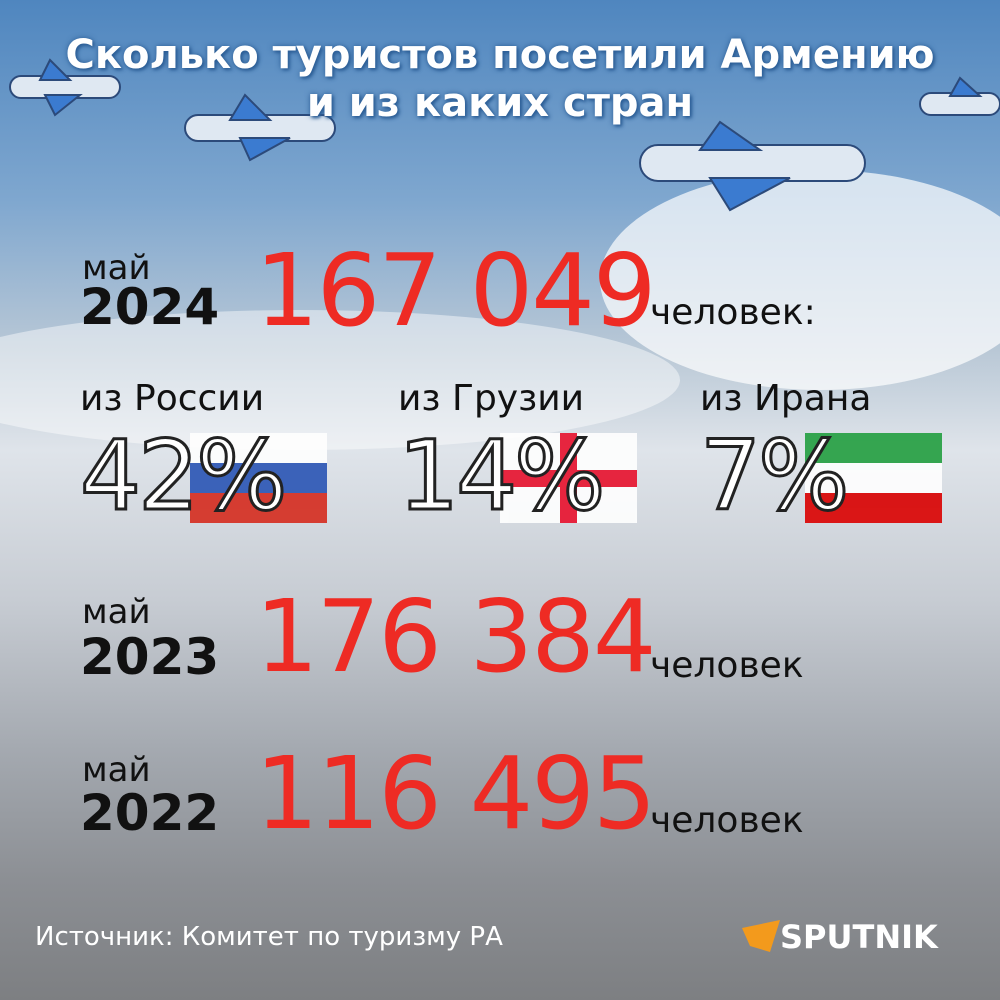  What do you see at coordinates (733, 312) in the screenshot?
I see `unit: человек:` at bounding box center [733, 312].